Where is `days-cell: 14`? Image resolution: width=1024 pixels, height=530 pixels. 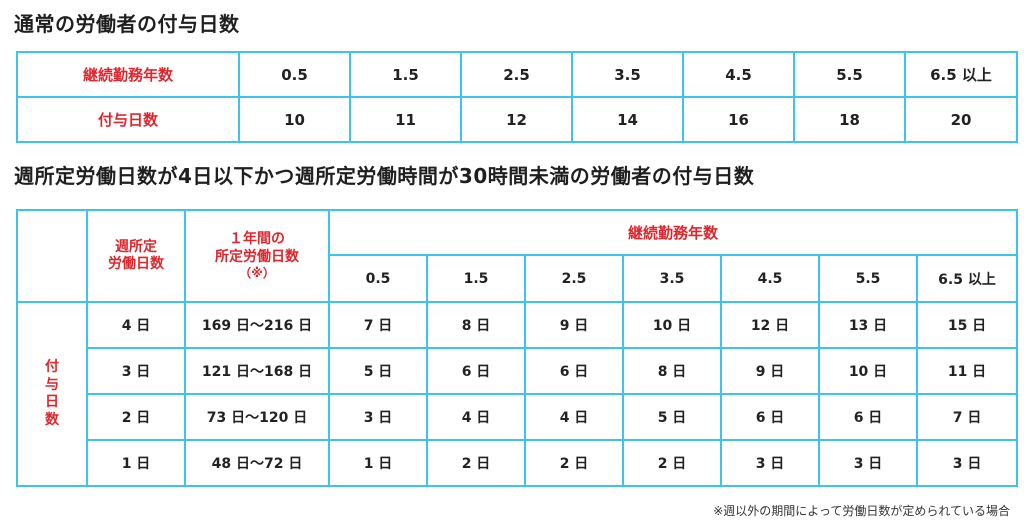 days-cell: 14 is located at coordinates (627, 119).